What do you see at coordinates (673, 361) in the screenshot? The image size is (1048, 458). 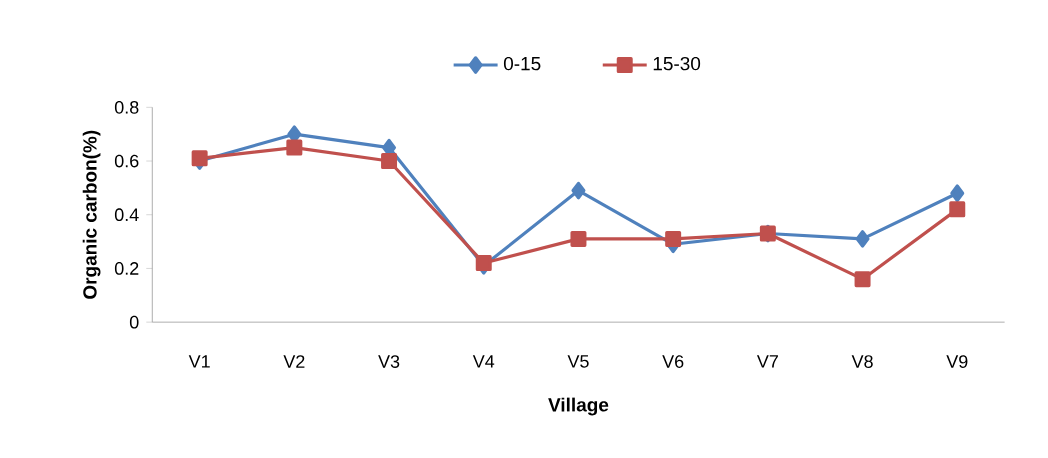 I see `x-tick-label: V6` at bounding box center [673, 361].